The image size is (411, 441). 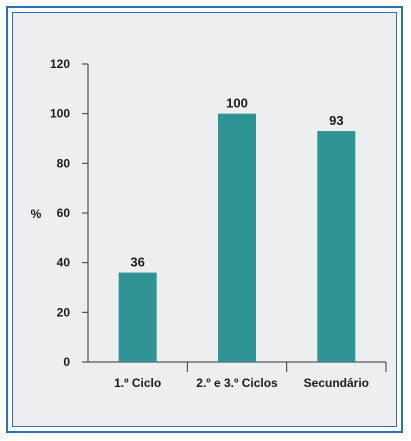 I want to click on x-tick-labels: 1.º Ciclo 2.º e 3.º Ciclos Secundário, so click(x=250, y=376).